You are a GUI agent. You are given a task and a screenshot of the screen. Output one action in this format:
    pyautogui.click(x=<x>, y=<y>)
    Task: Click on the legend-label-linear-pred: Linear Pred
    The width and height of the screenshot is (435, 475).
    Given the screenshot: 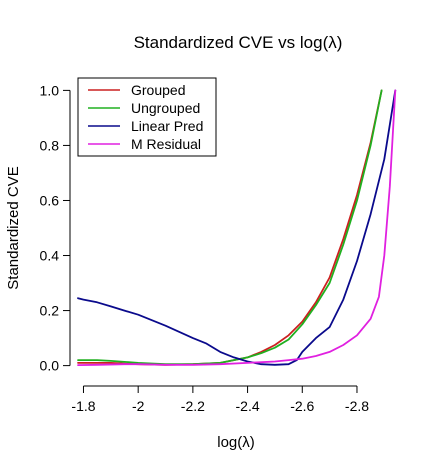 What is the action you would take?
    pyautogui.click(x=167, y=126)
    